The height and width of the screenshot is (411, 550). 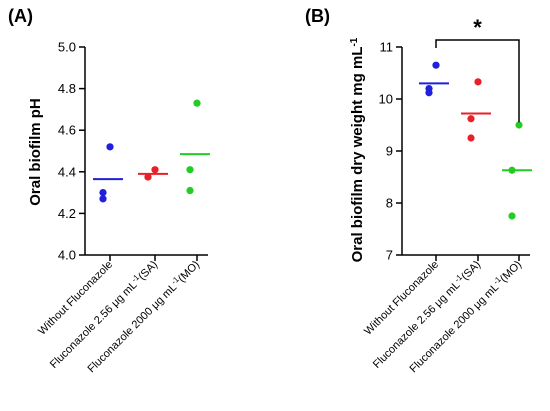 What do you see at coordinates (67, 213) in the screenshot?
I see `y-tick-label: 4.2` at bounding box center [67, 213].